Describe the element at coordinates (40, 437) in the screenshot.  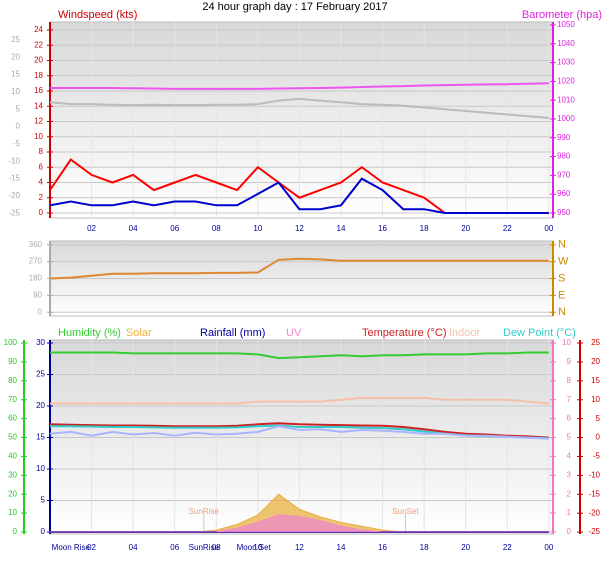
I see `y3-tick-label: 15` at that location.